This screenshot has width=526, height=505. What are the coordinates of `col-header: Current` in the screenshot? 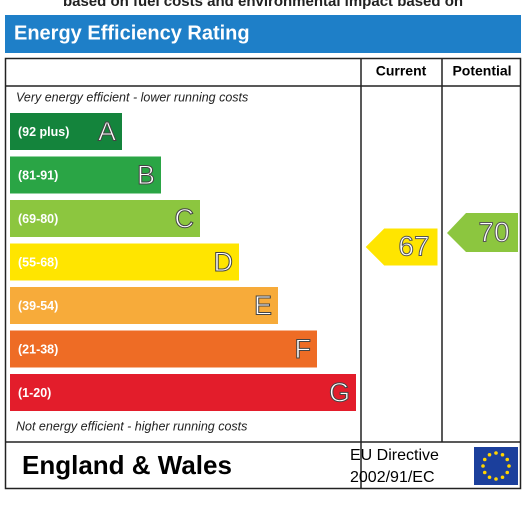 It's located at (401, 71).